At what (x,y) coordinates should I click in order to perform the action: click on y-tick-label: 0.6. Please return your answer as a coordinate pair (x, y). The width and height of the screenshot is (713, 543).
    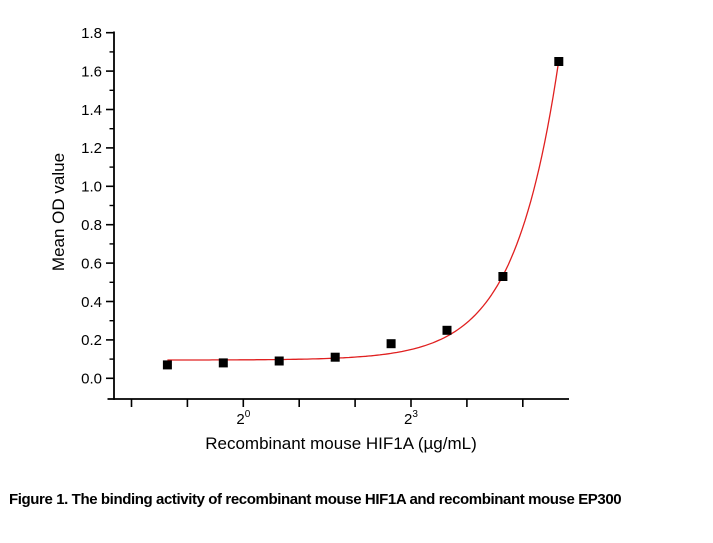
    Looking at the image, I should click on (91, 263).